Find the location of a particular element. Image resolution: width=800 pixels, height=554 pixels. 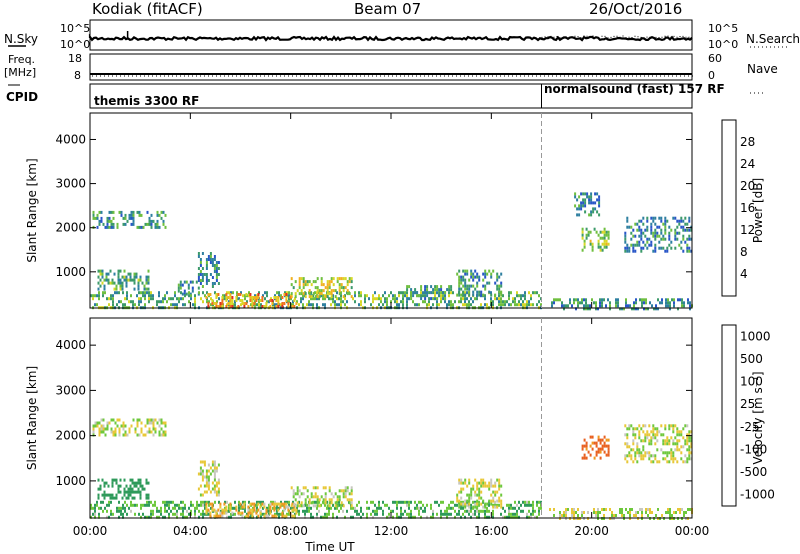

nsearch-label: N.Search is located at coordinates (773, 39).